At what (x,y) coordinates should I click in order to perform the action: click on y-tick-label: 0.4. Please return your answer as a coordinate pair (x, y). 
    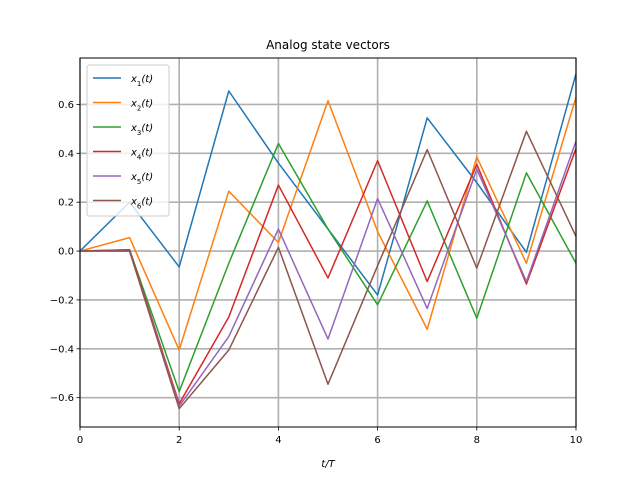
    Looking at the image, I should click on (66, 154).